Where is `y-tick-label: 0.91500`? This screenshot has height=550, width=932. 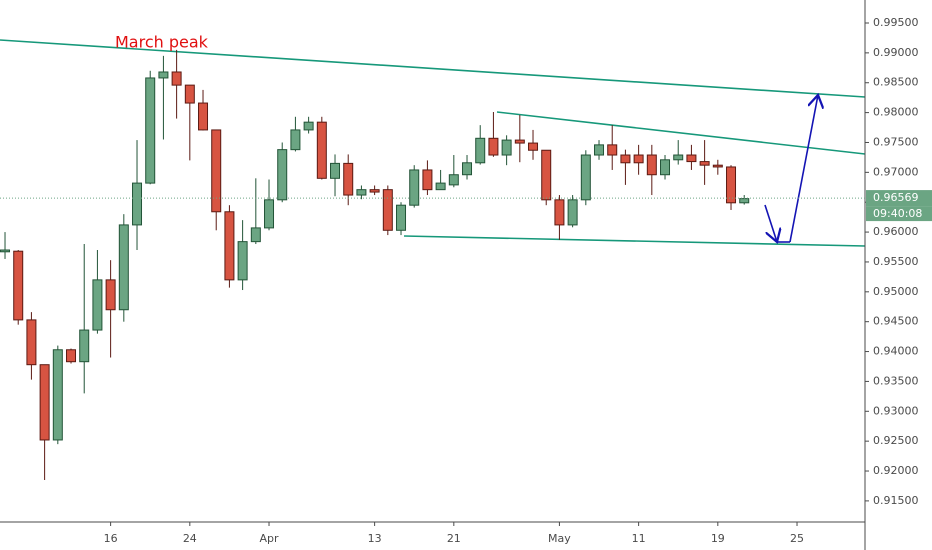
y-tick-label: 0.91500 is located at coordinates (896, 500).